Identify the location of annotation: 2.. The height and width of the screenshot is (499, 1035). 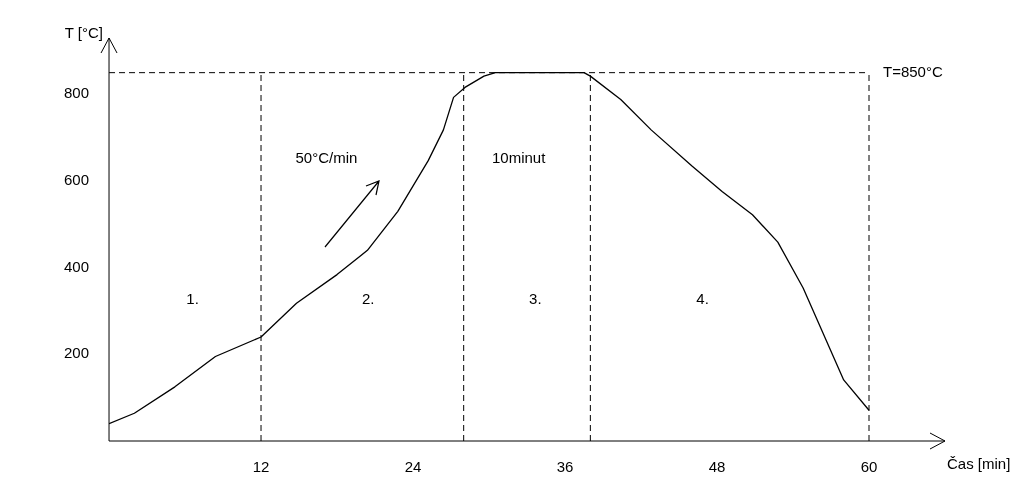
(368, 299).